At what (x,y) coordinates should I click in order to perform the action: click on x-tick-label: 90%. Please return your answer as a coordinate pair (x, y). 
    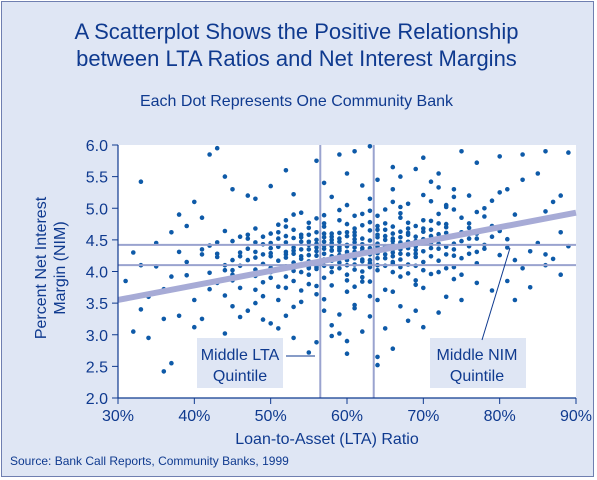
    Looking at the image, I should click on (576, 416).